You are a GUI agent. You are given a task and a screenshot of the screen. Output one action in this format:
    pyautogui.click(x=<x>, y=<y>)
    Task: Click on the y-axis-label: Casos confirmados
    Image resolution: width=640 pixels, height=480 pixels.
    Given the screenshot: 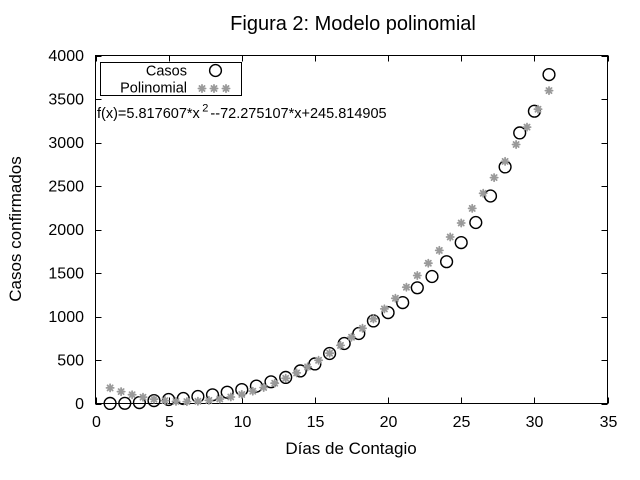 What is the action you would take?
    pyautogui.click(x=15, y=229)
    